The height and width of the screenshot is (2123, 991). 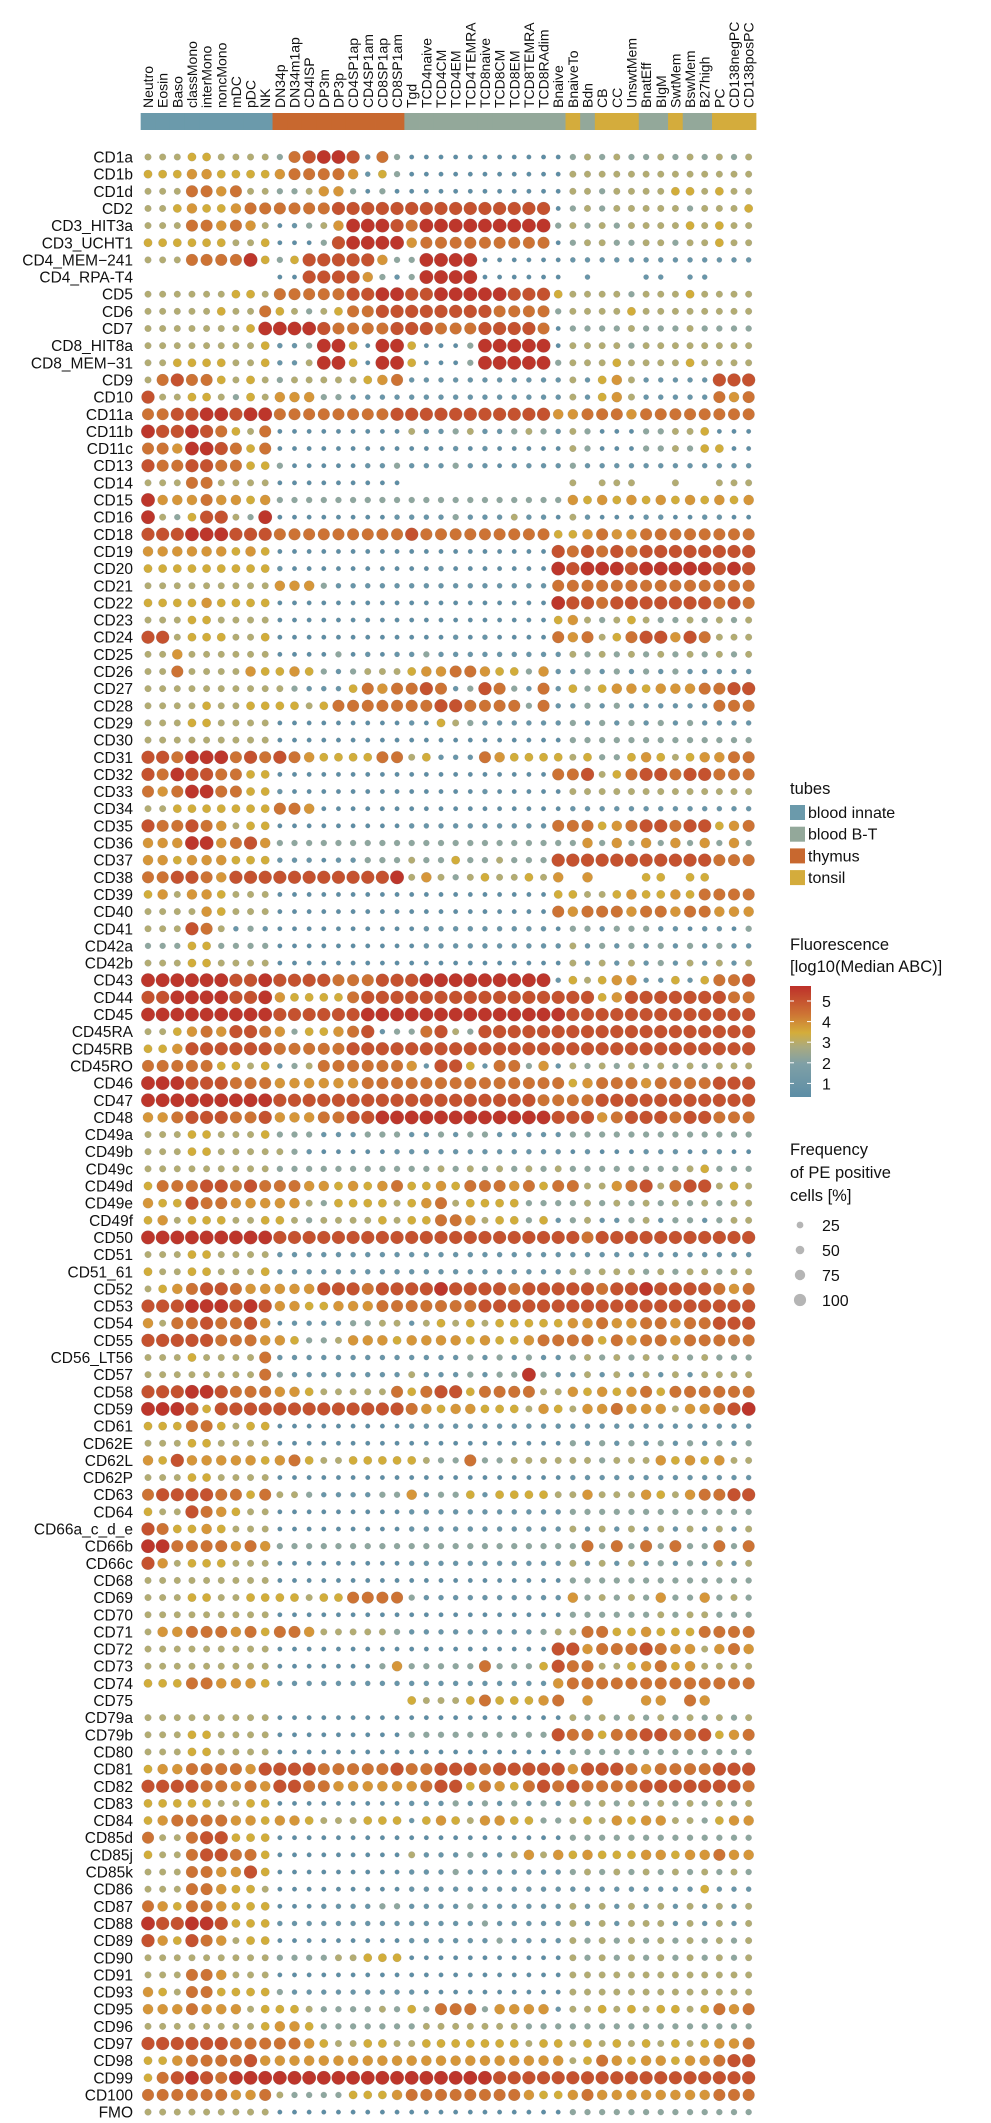 What do you see at coordinates (109, 1135) in the screenshot?
I see `row-label: CD49a` at bounding box center [109, 1135].